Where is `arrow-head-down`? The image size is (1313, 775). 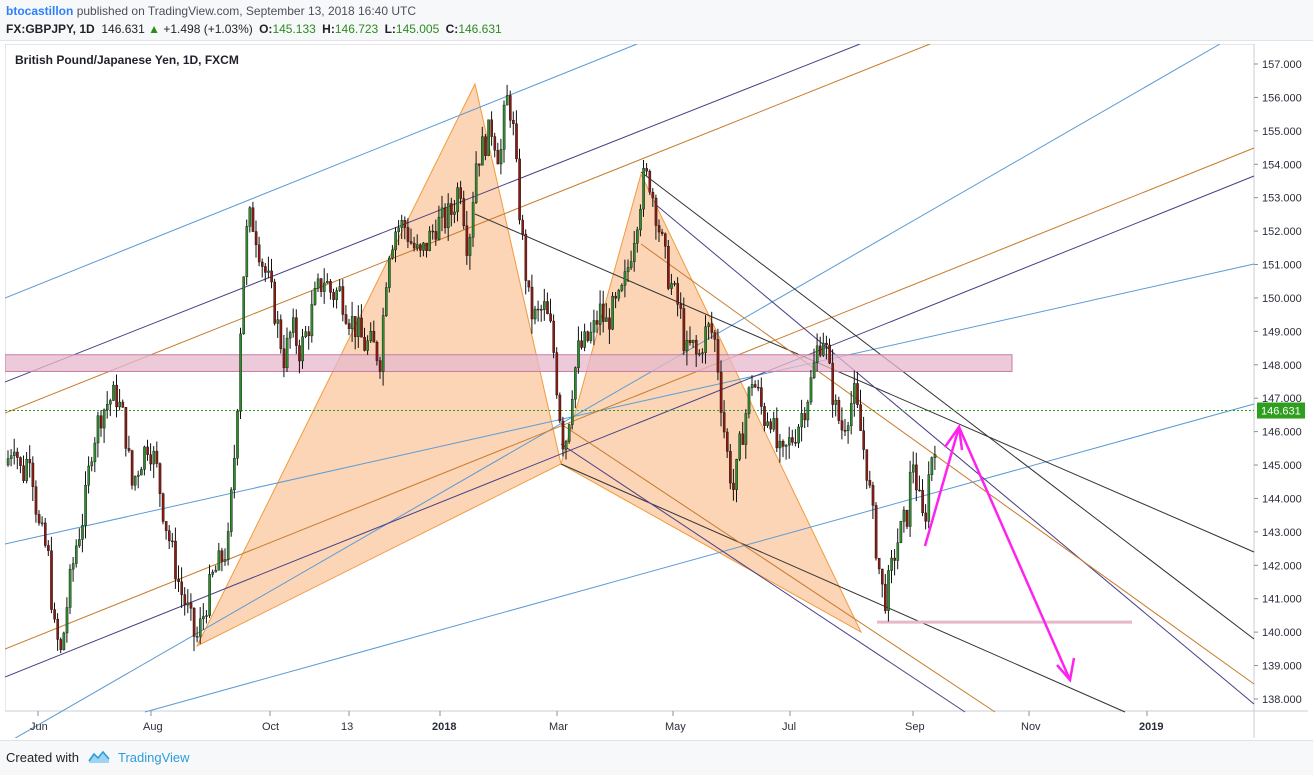
arrow-head-down is located at coordinates (1066, 670).